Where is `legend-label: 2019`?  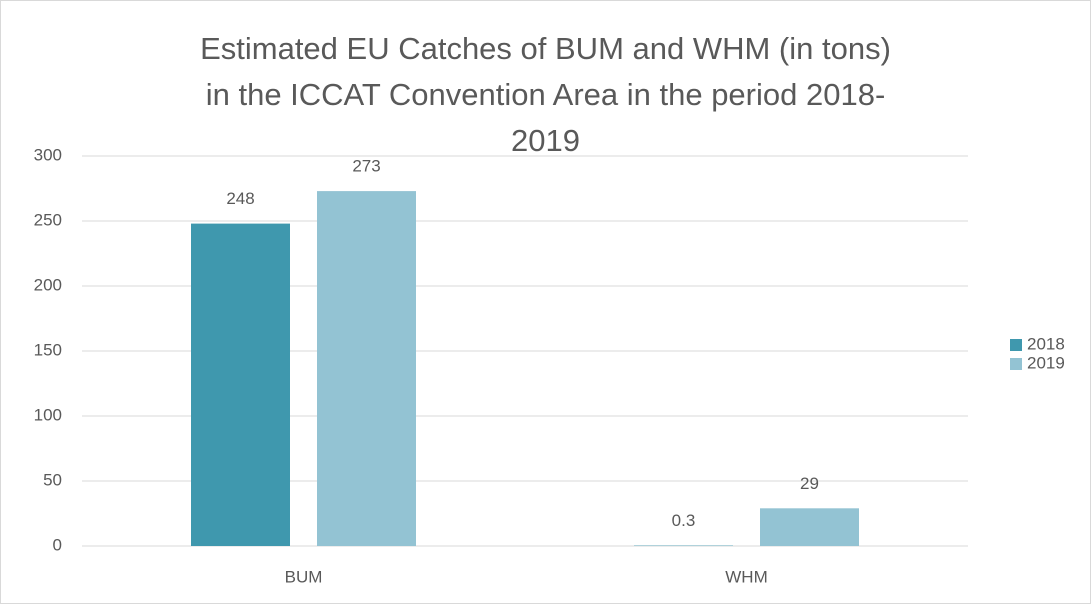 legend-label: 2019 is located at coordinates (1046, 362).